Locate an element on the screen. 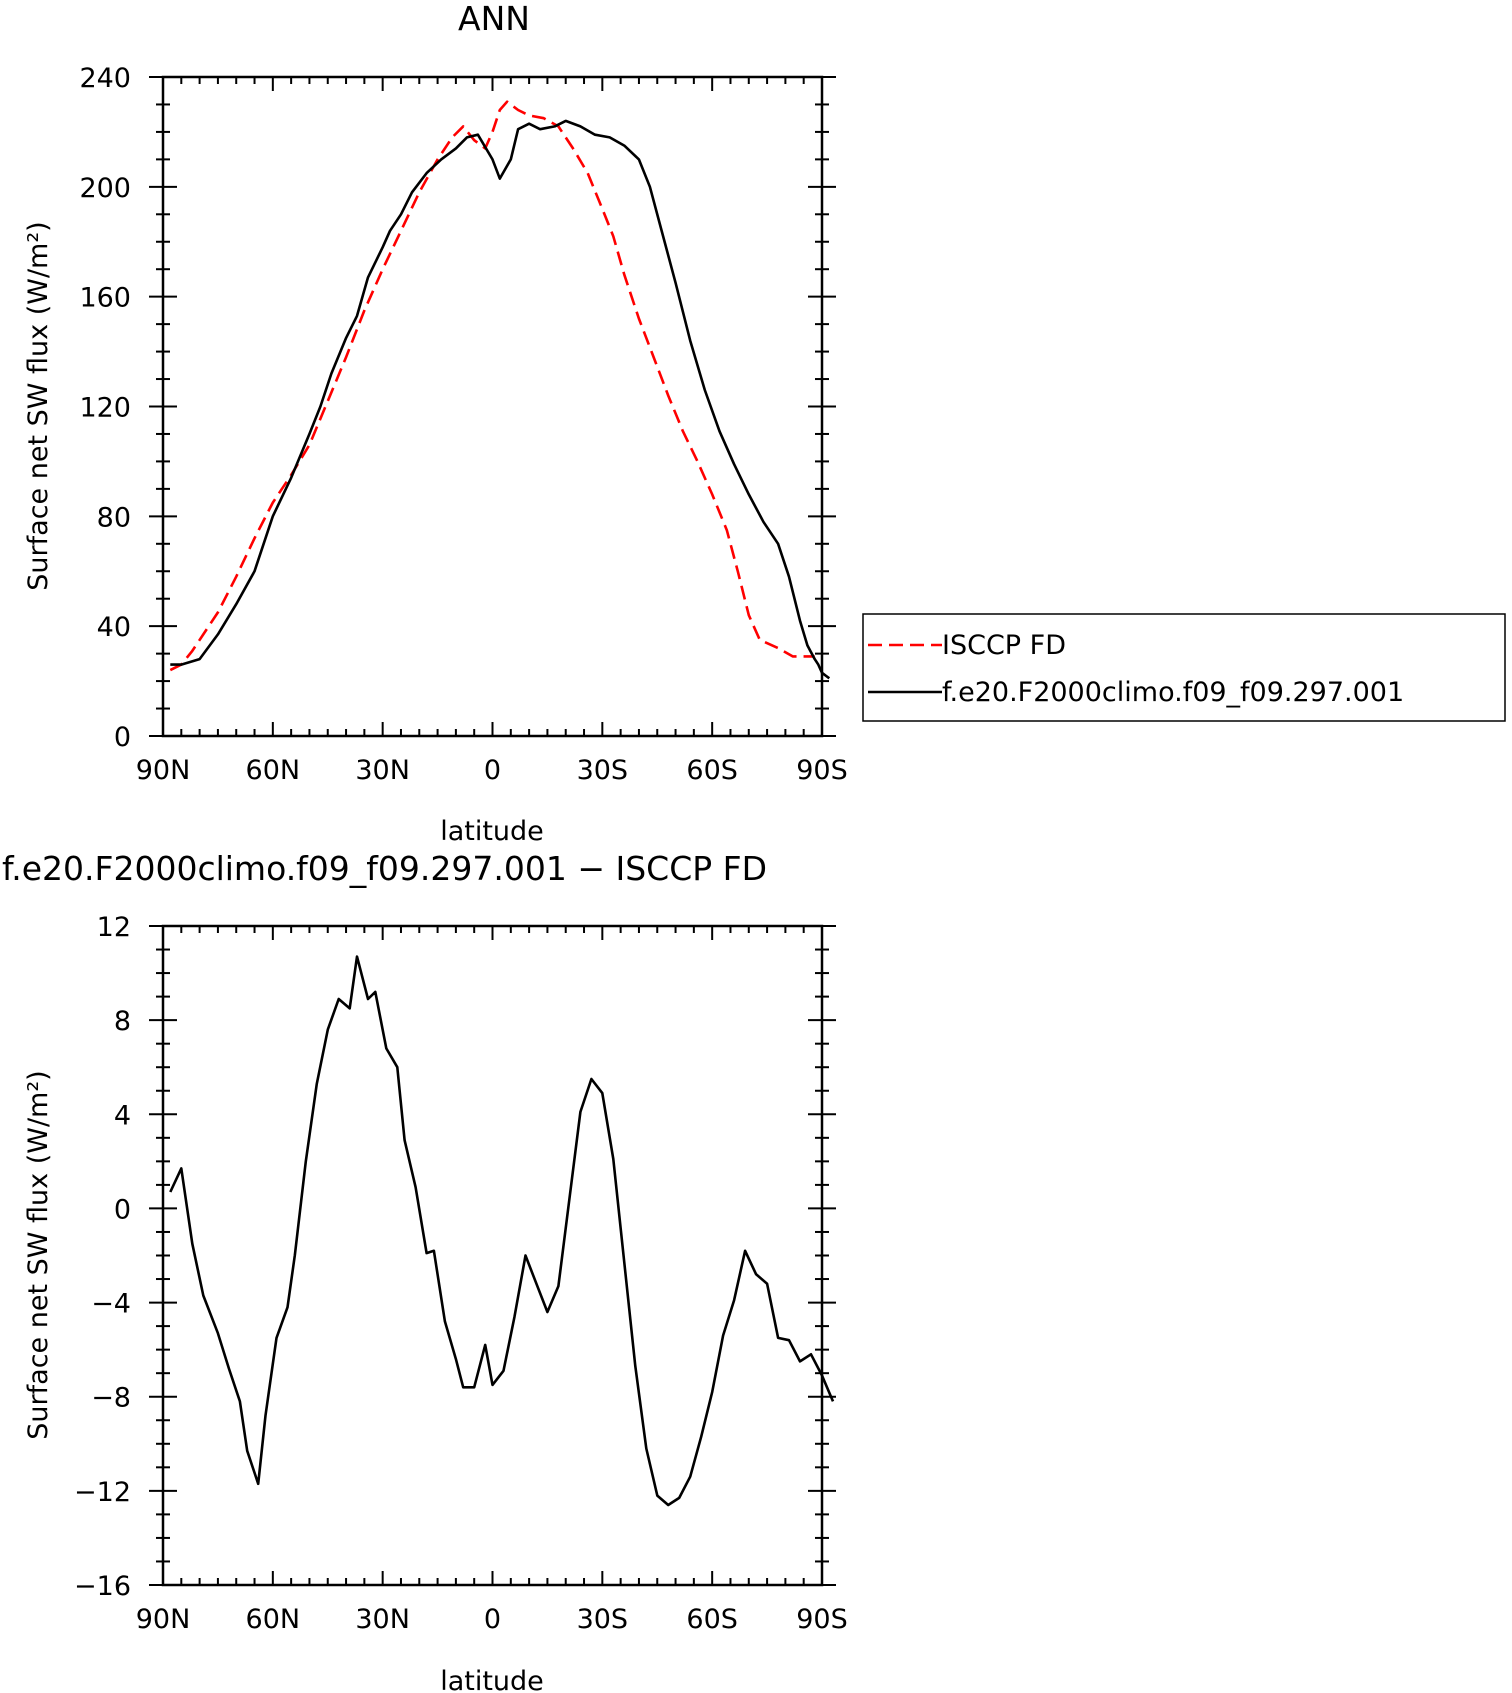  bottom-series-lines is located at coordinates (502, 1231).